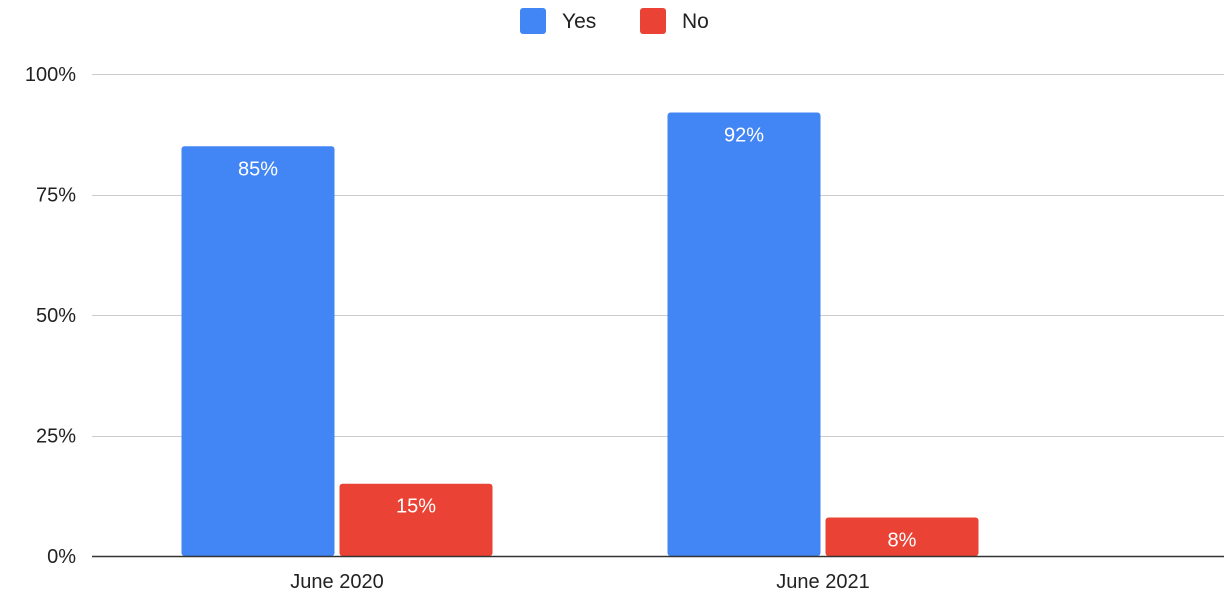 This screenshot has width=1224, height=595. I want to click on data-label-yes: 85%, so click(258, 169).